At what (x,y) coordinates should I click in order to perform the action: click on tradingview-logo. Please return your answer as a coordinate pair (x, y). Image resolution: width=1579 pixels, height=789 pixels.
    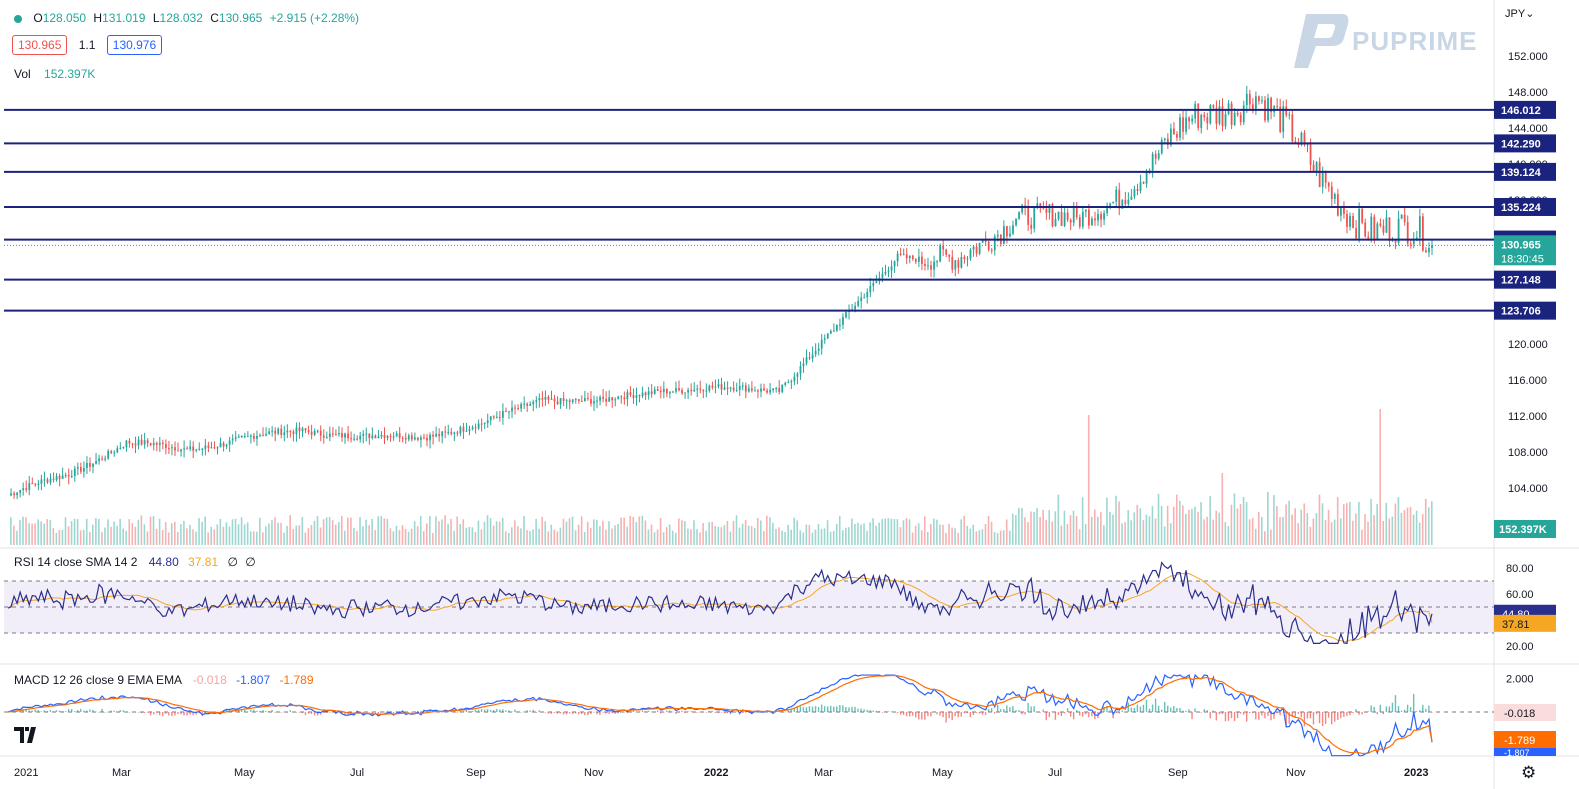
    Looking at the image, I should click on (27, 737).